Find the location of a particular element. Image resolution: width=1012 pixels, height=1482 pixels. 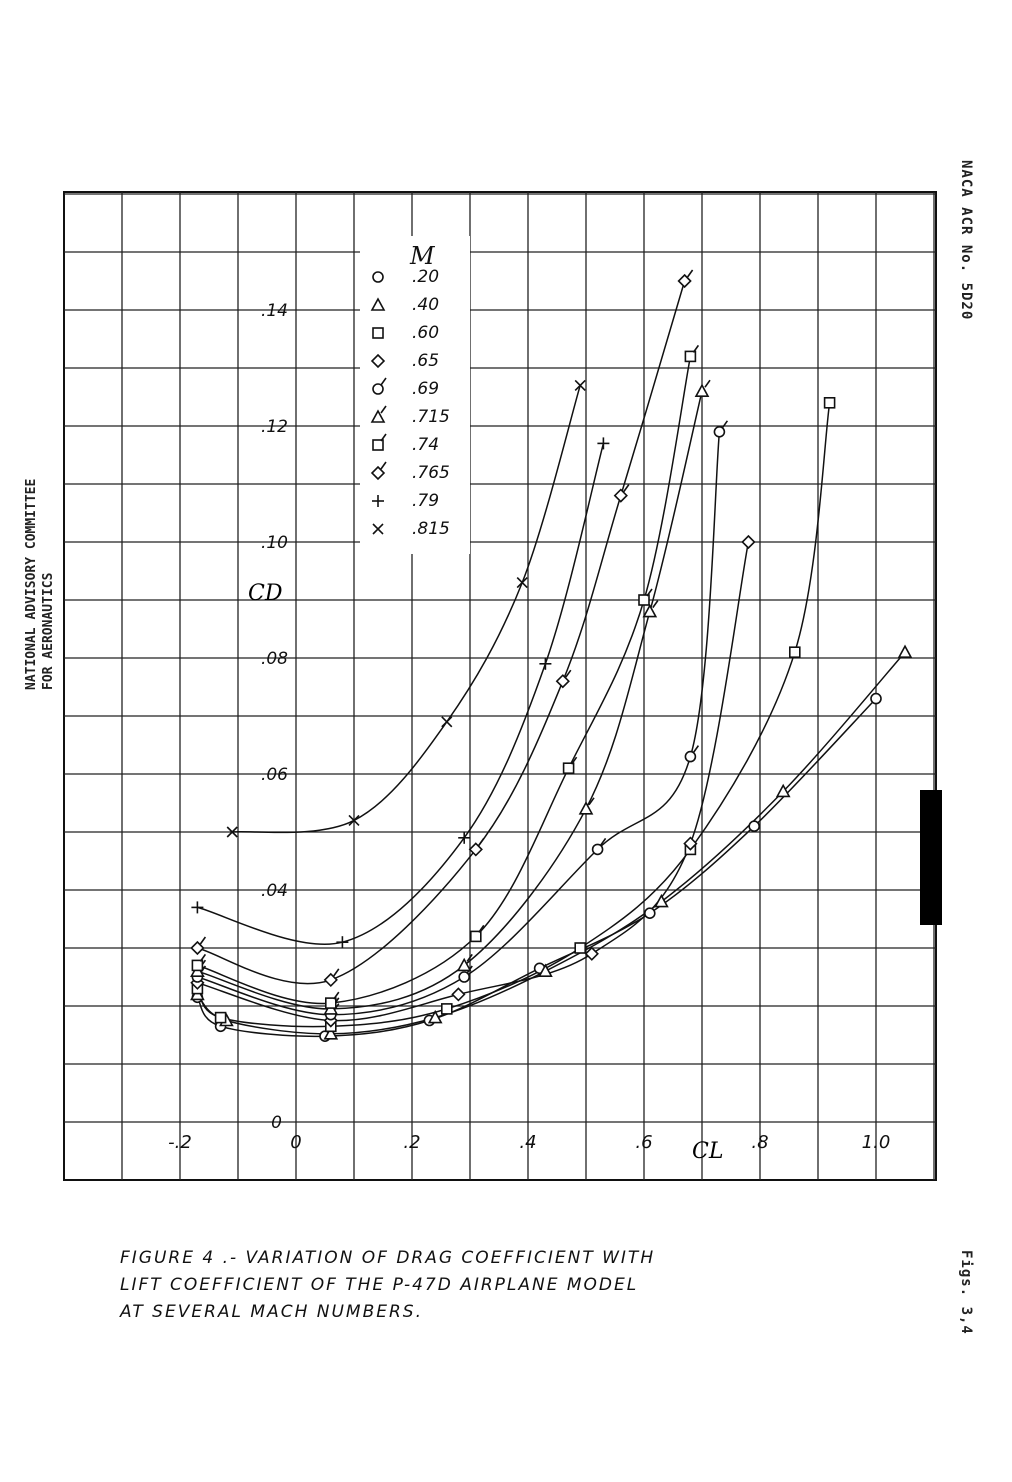

series-line-M.79 is located at coordinates (401, 694).